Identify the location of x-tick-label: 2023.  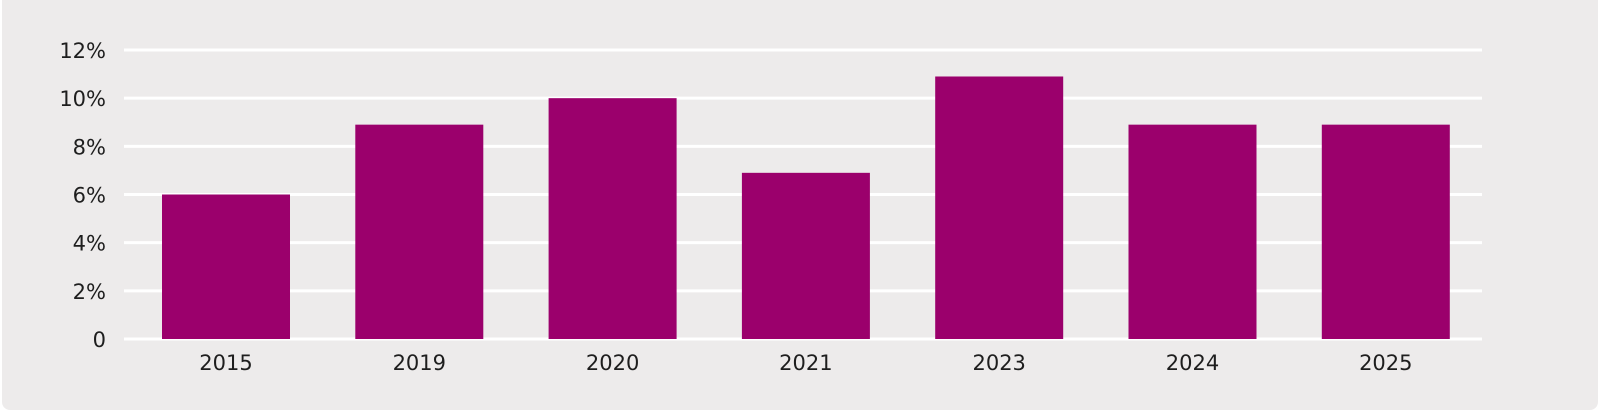
(998, 363).